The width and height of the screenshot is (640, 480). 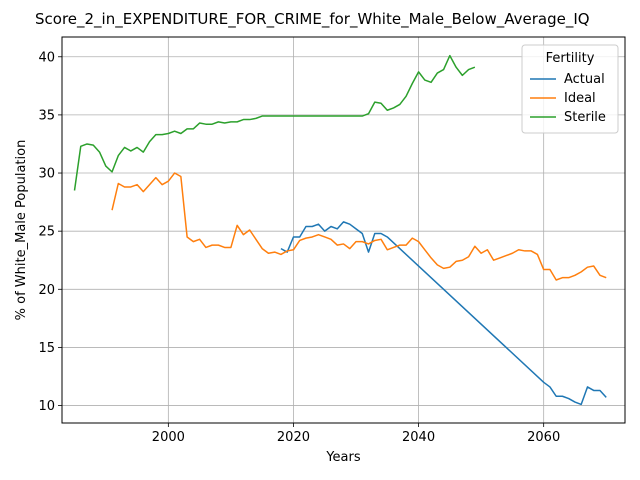 I want to click on y-tick-label: 25, so click(x=46, y=232).